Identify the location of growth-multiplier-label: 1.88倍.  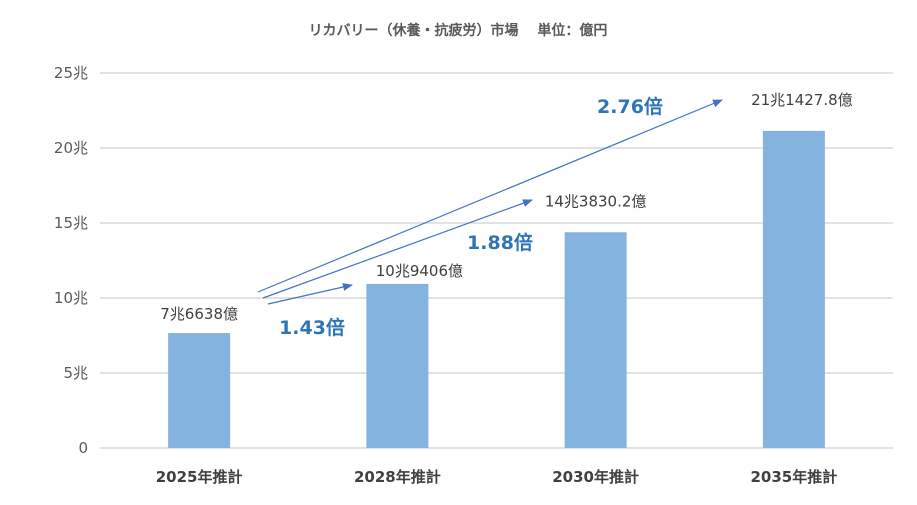
(500, 242).